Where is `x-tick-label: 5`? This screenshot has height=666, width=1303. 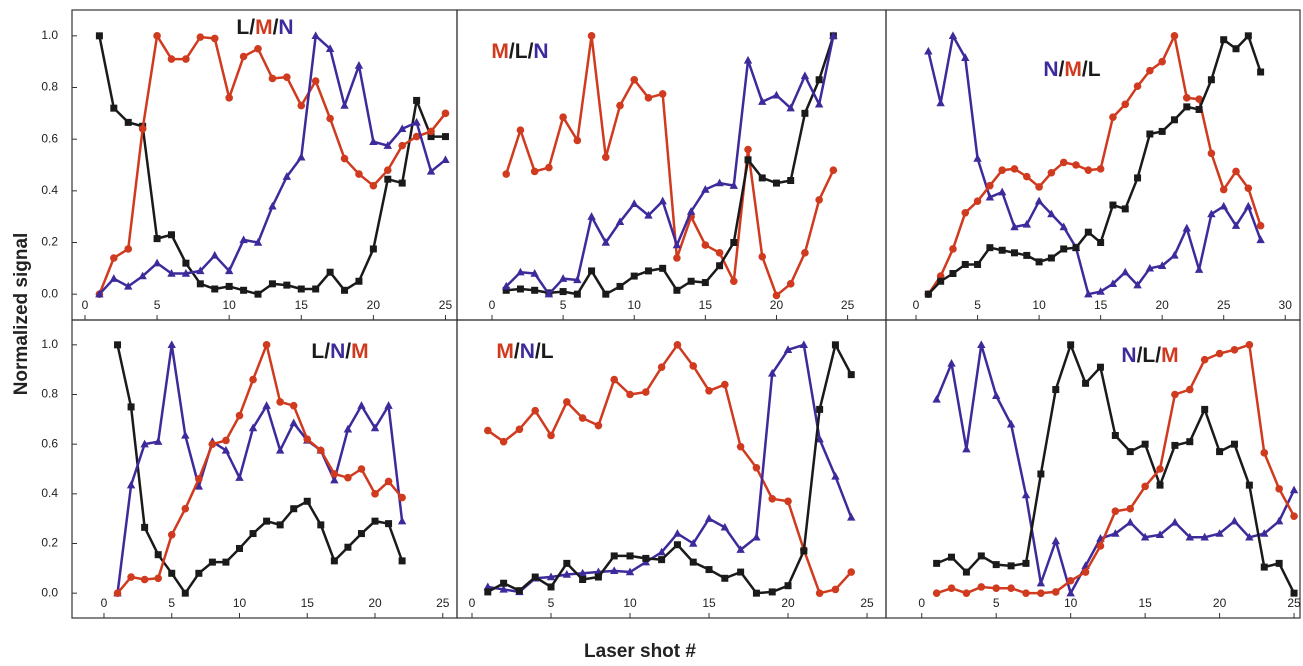 x-tick-label: 5 is located at coordinates (551, 603).